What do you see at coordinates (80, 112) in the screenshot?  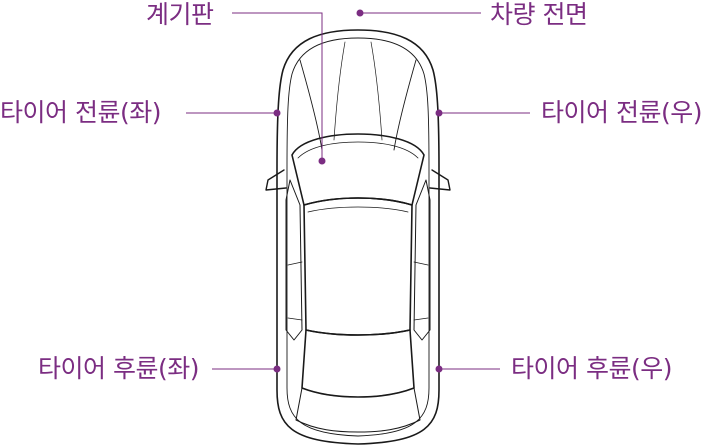 I see `label-tire-front-left: 타이어 전륜(좌)` at bounding box center [80, 112].